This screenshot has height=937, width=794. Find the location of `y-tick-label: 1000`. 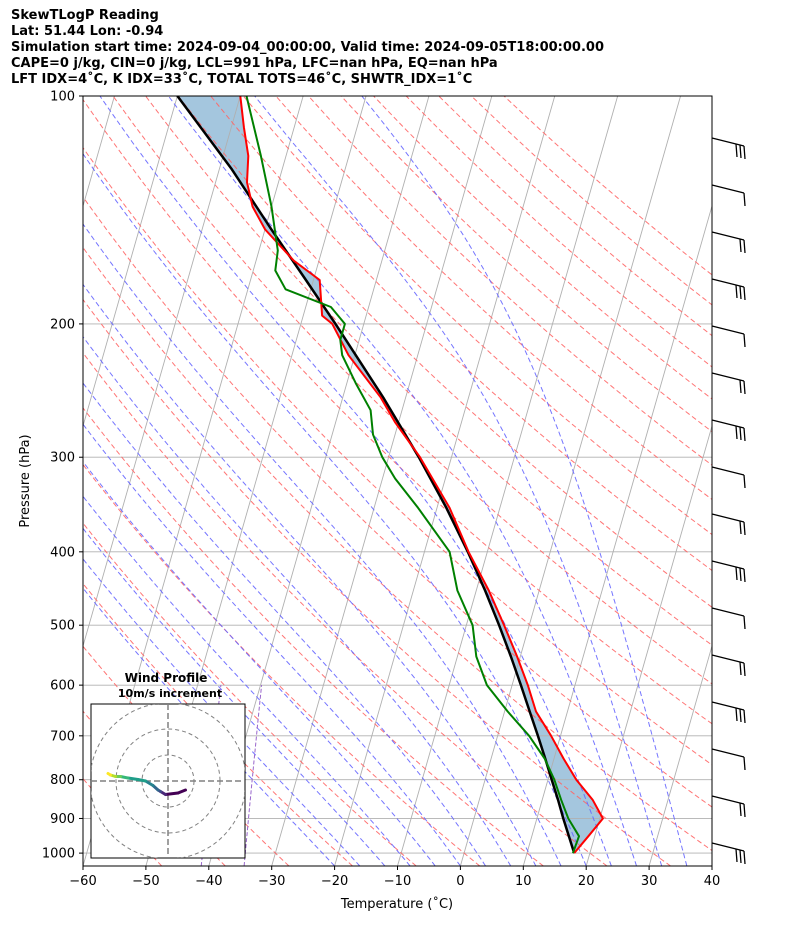

y-tick-label: 1000 is located at coordinates (58, 854).